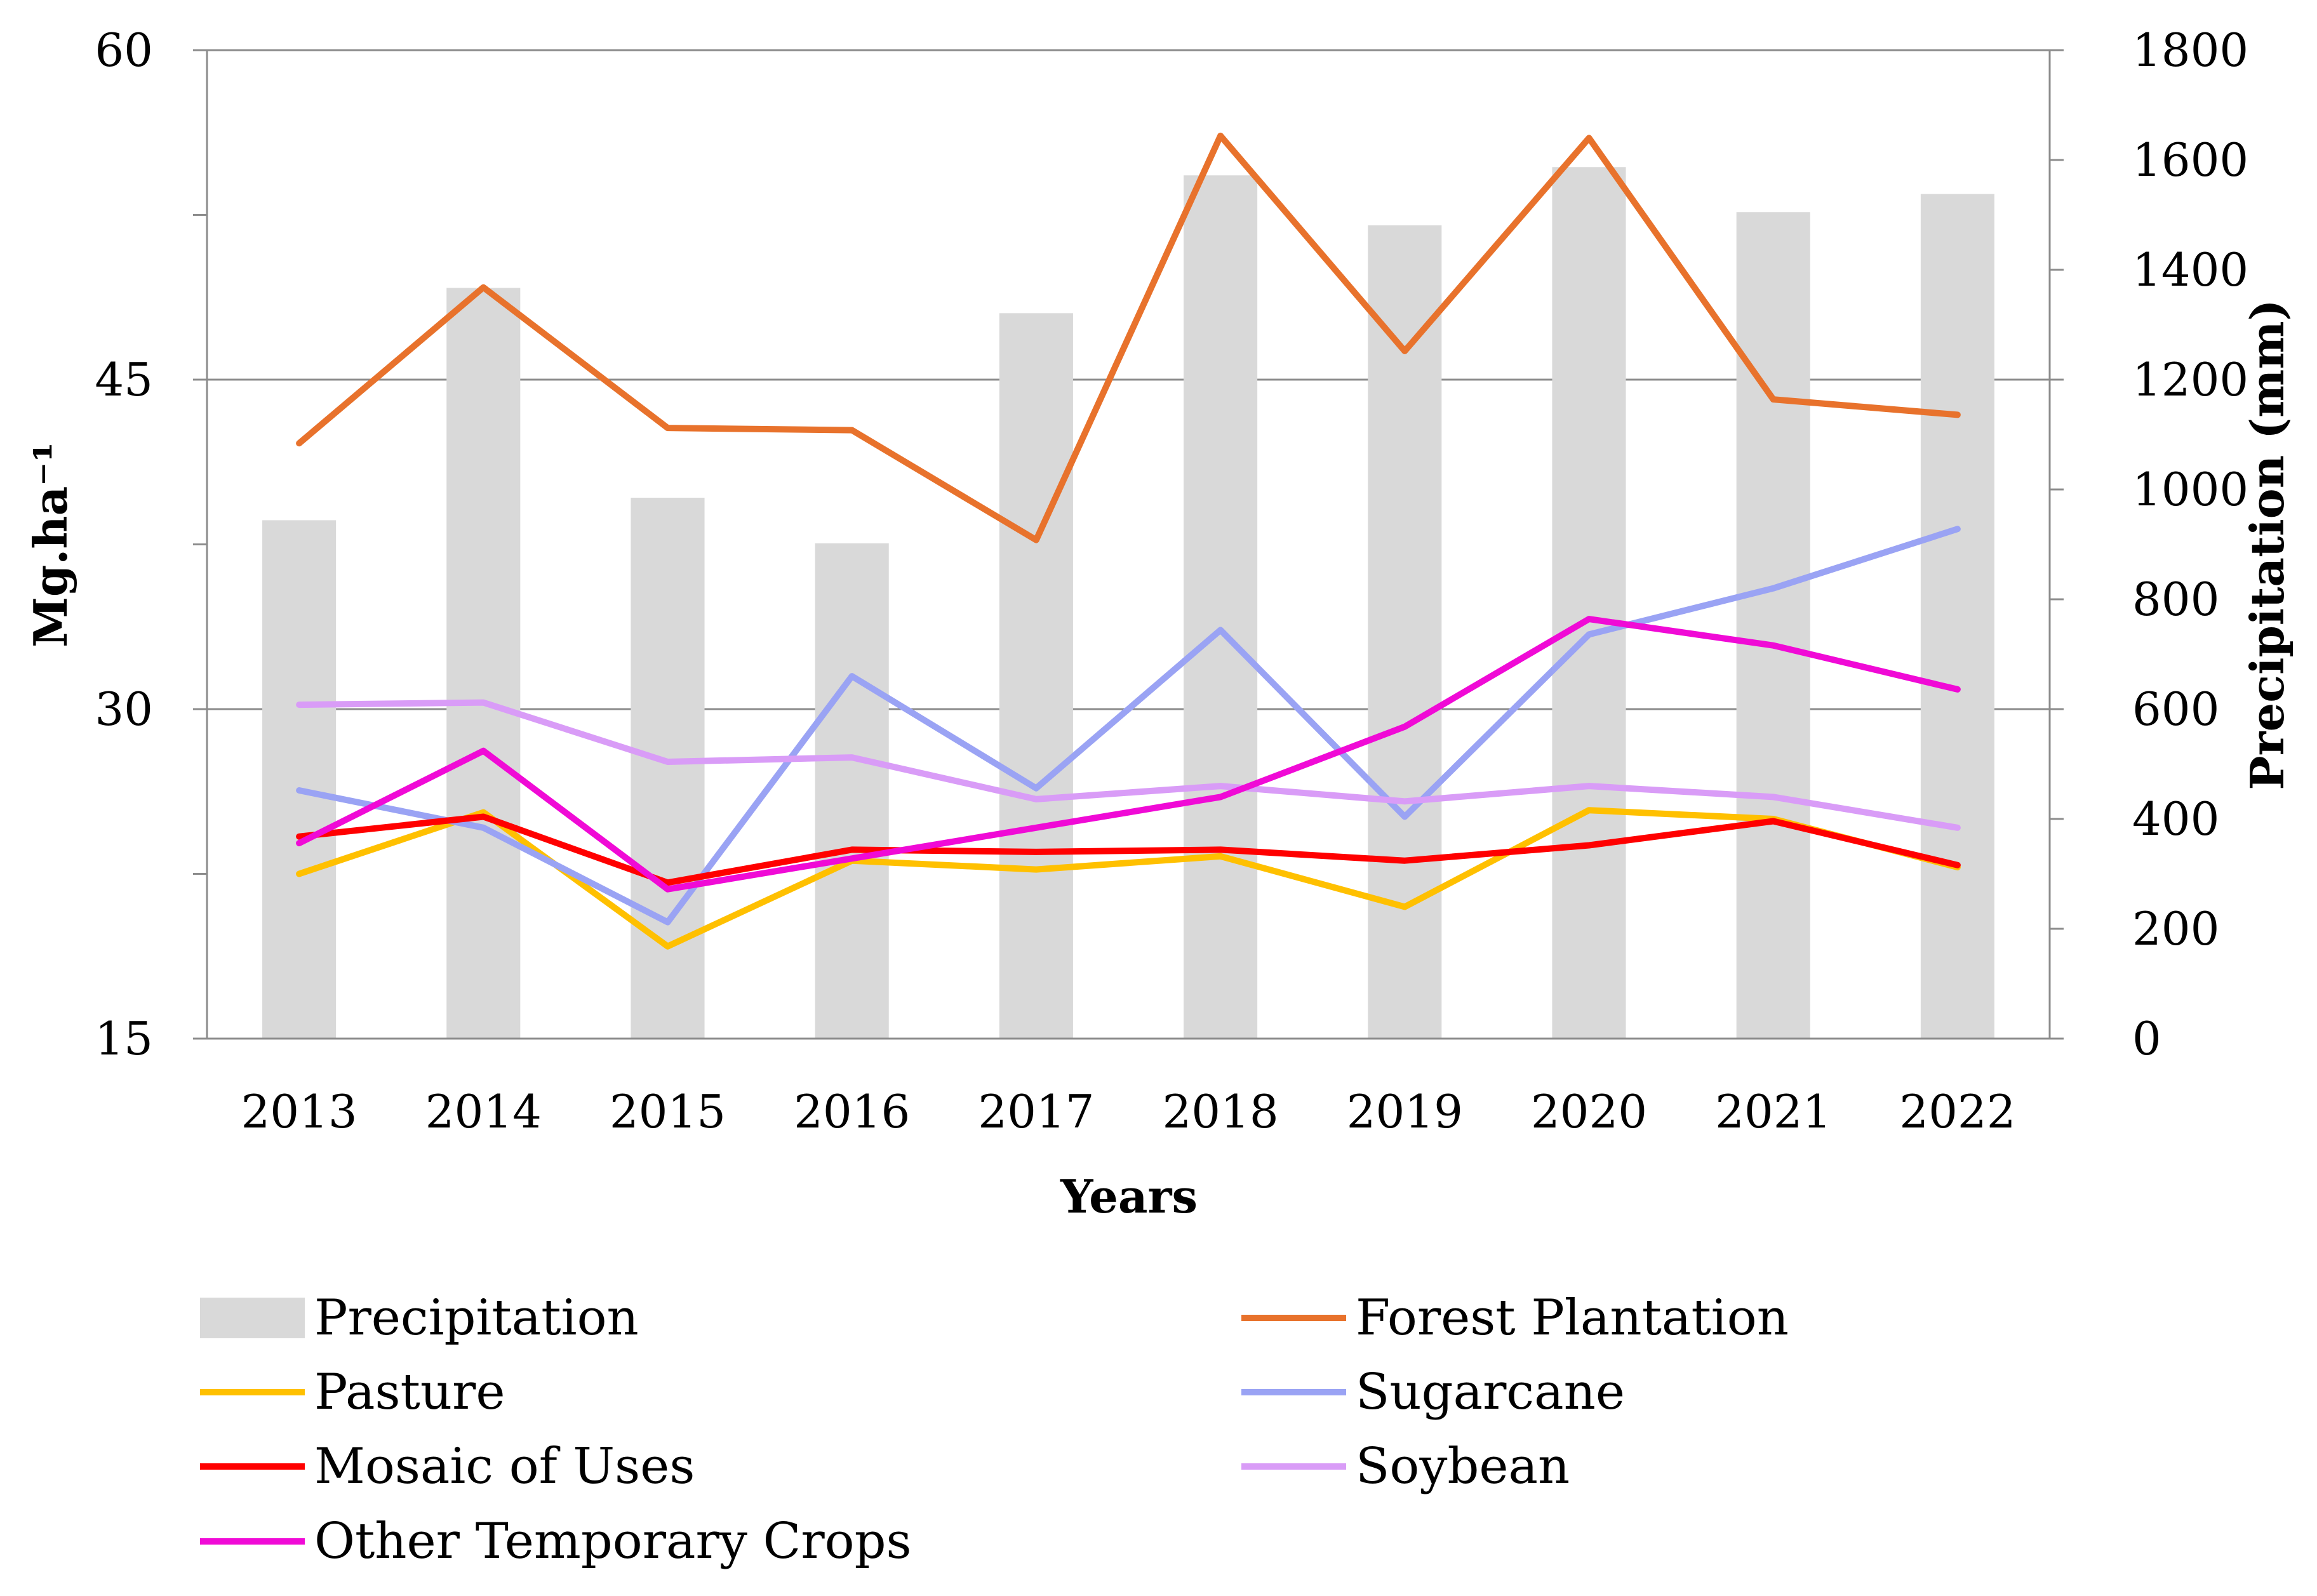 This screenshot has height=1596, width=2317. Describe the element at coordinates (50, 545) in the screenshot. I see `left-axis-title: Mg.ha⁻¹` at that location.